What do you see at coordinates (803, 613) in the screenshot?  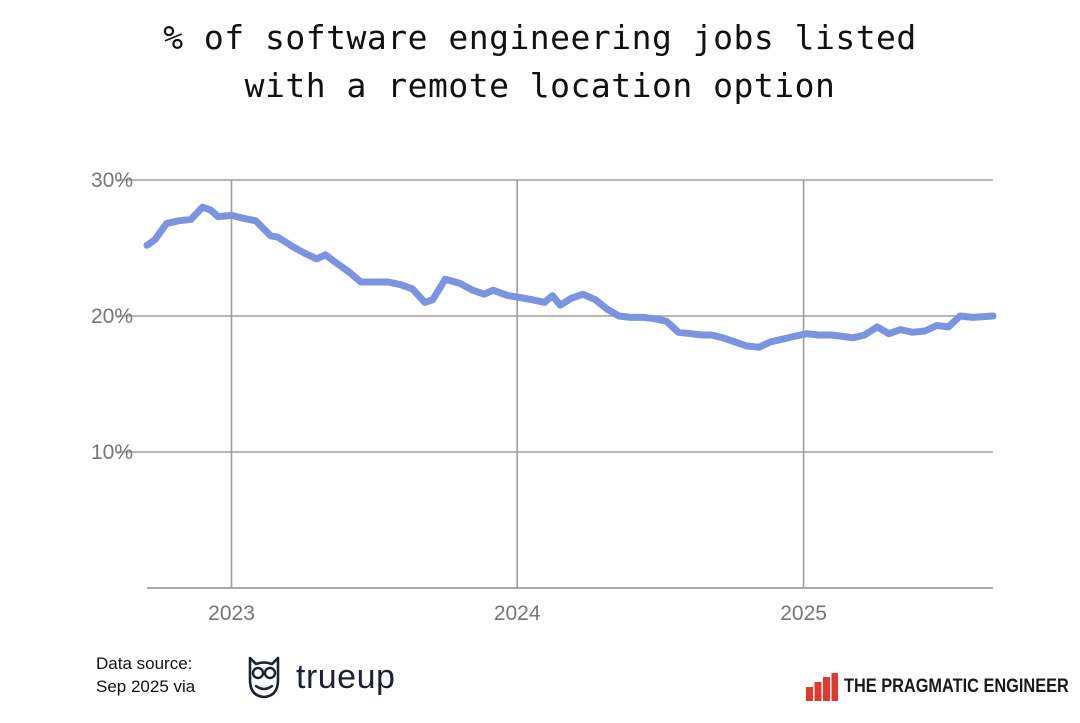 I see `x-tick-label: 2025` at bounding box center [803, 613].